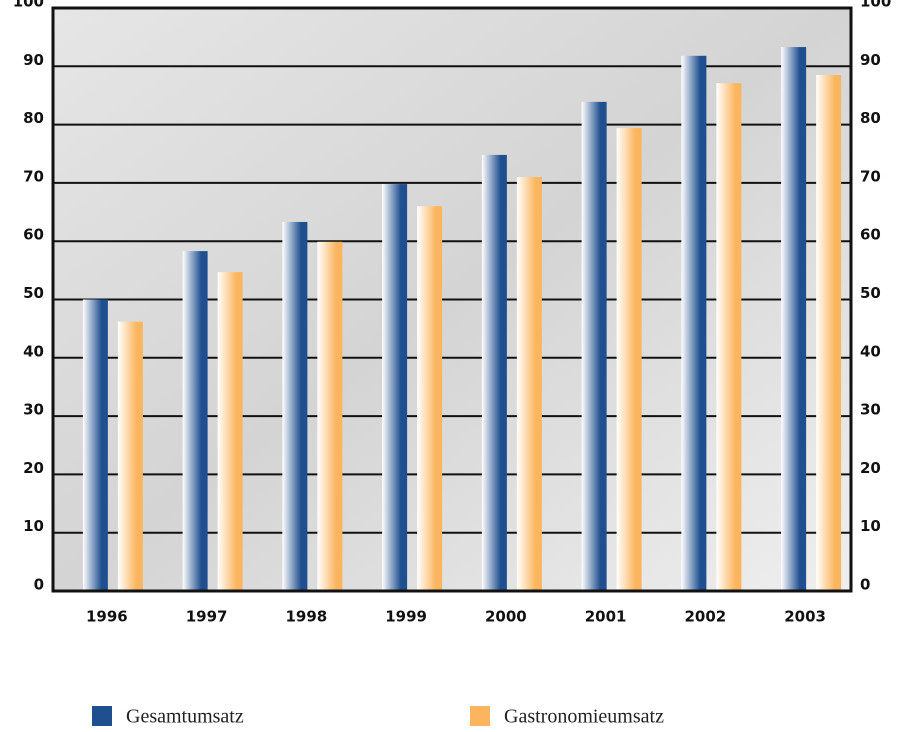  I want to click on y2-tick-label: 20, so click(870, 468).